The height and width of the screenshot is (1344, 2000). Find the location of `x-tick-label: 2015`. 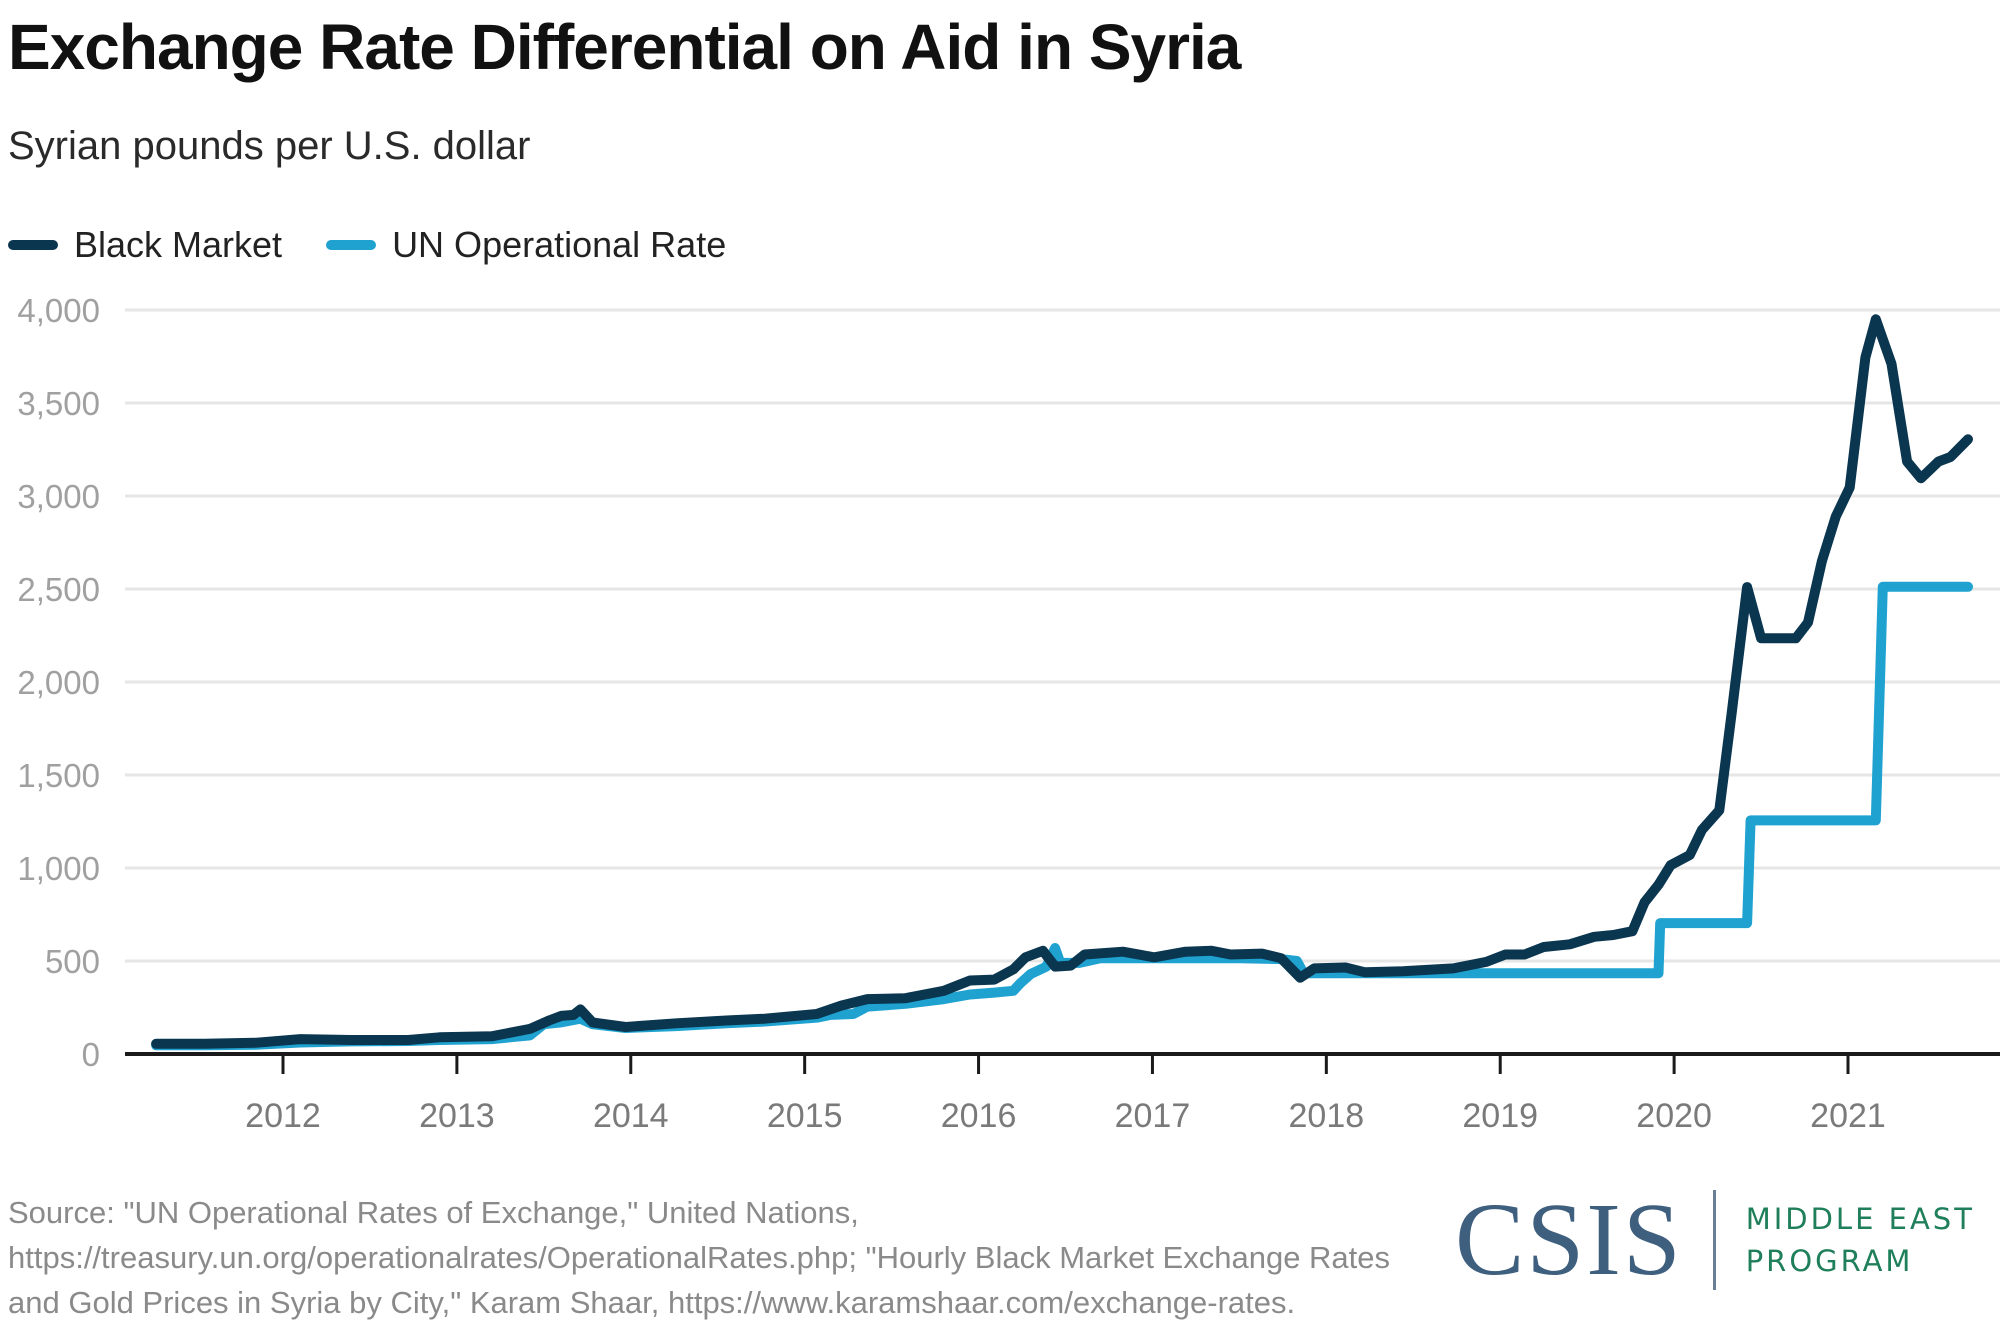

x-tick-label: 2015 is located at coordinates (805, 1116).